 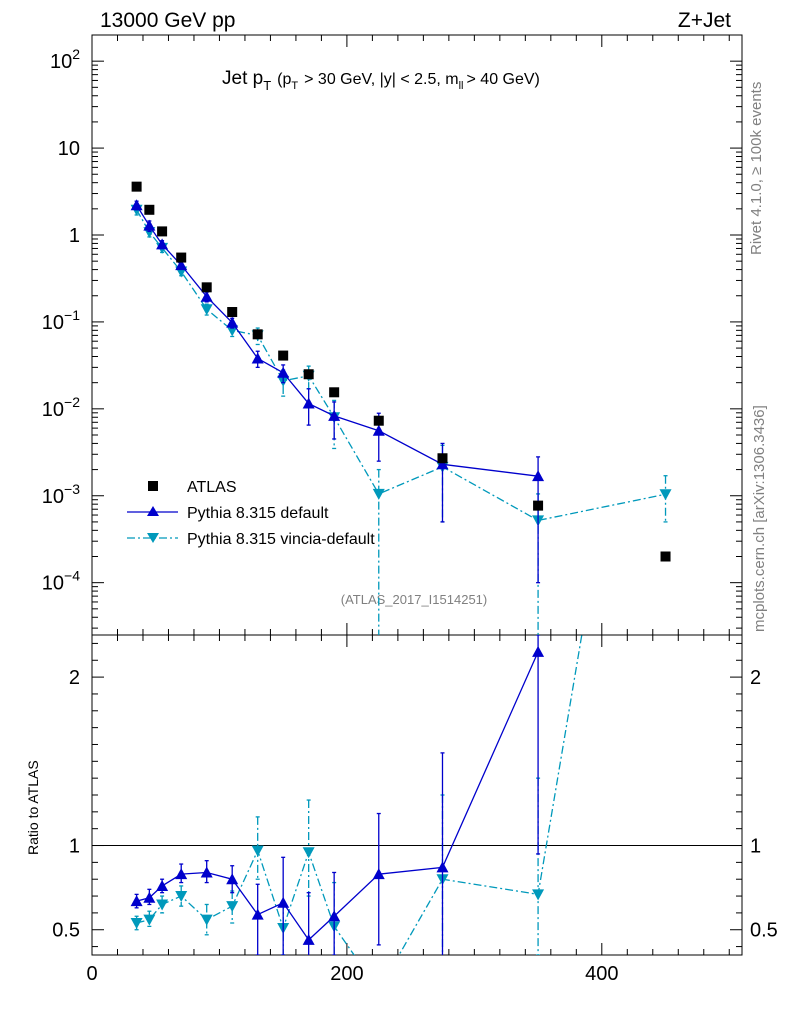 I want to click on ratio-ylabel: Ratio to ATLAS, so click(x=33, y=807).